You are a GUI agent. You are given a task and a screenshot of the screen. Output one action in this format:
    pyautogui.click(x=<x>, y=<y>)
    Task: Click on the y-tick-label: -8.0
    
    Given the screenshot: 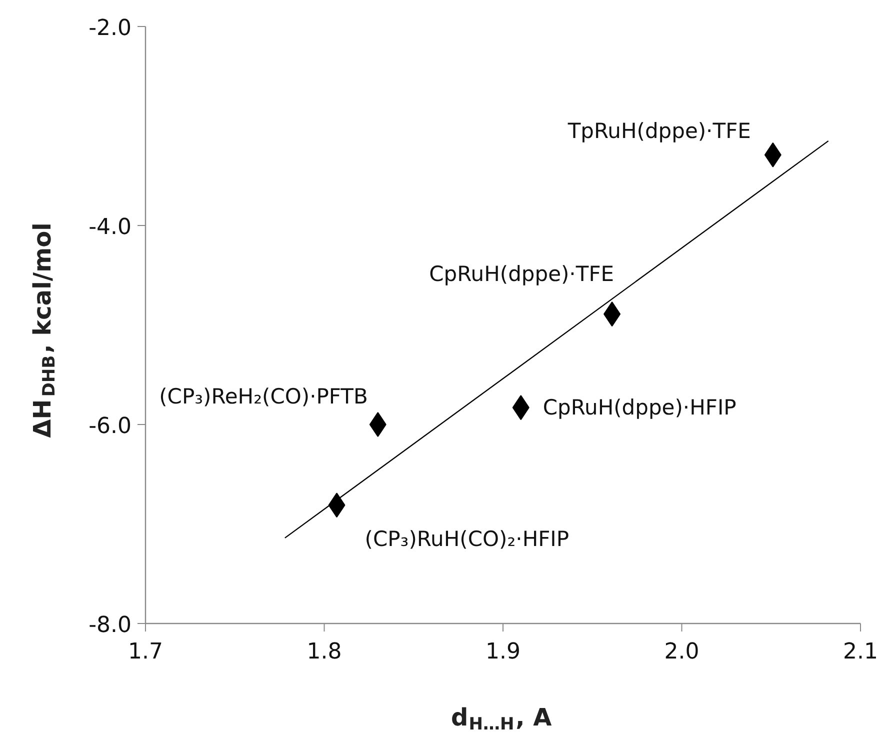 What is the action you would take?
    pyautogui.click(x=110, y=625)
    